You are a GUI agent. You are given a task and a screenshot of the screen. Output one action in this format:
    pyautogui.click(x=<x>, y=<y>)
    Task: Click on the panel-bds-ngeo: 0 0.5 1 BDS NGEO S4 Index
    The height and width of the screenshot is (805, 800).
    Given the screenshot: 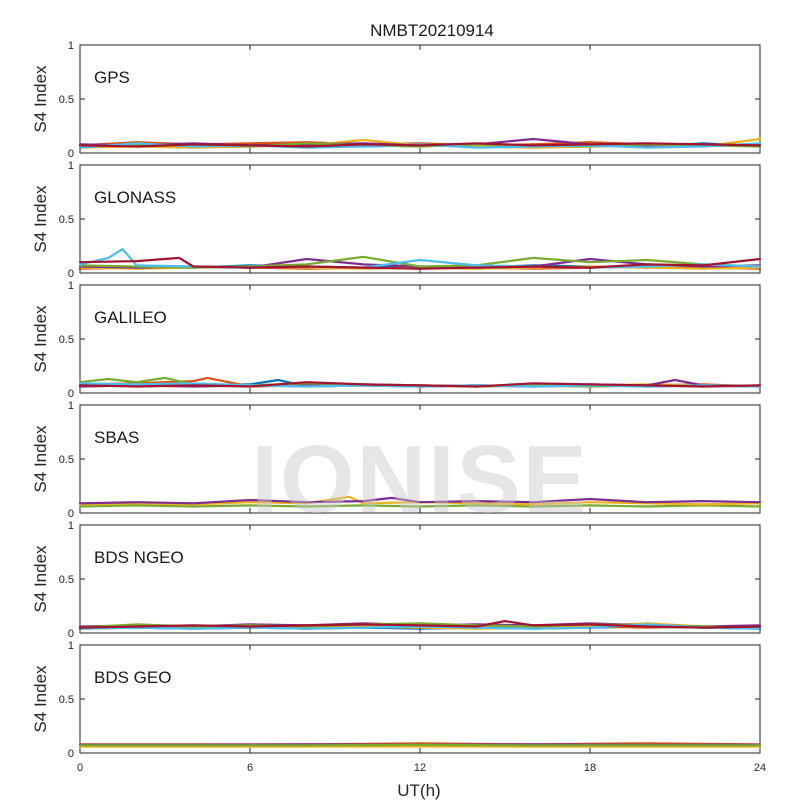 What is the action you would take?
    pyautogui.click(x=396, y=580)
    